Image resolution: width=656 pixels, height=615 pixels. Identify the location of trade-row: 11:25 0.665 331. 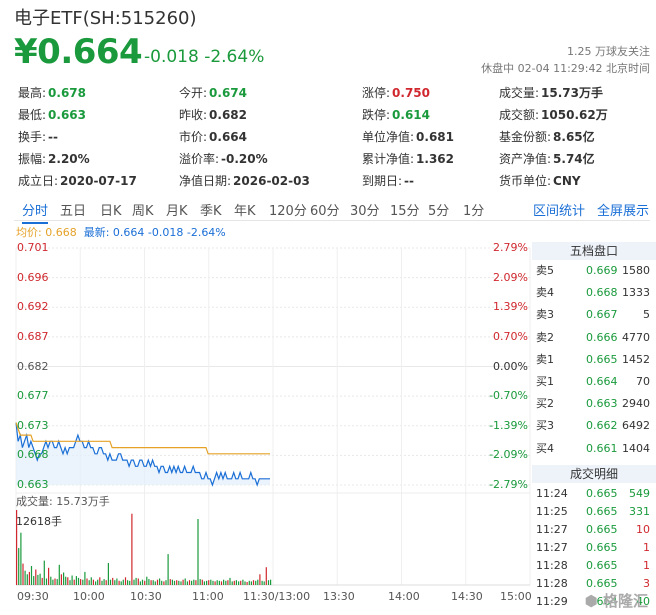
(594, 512).